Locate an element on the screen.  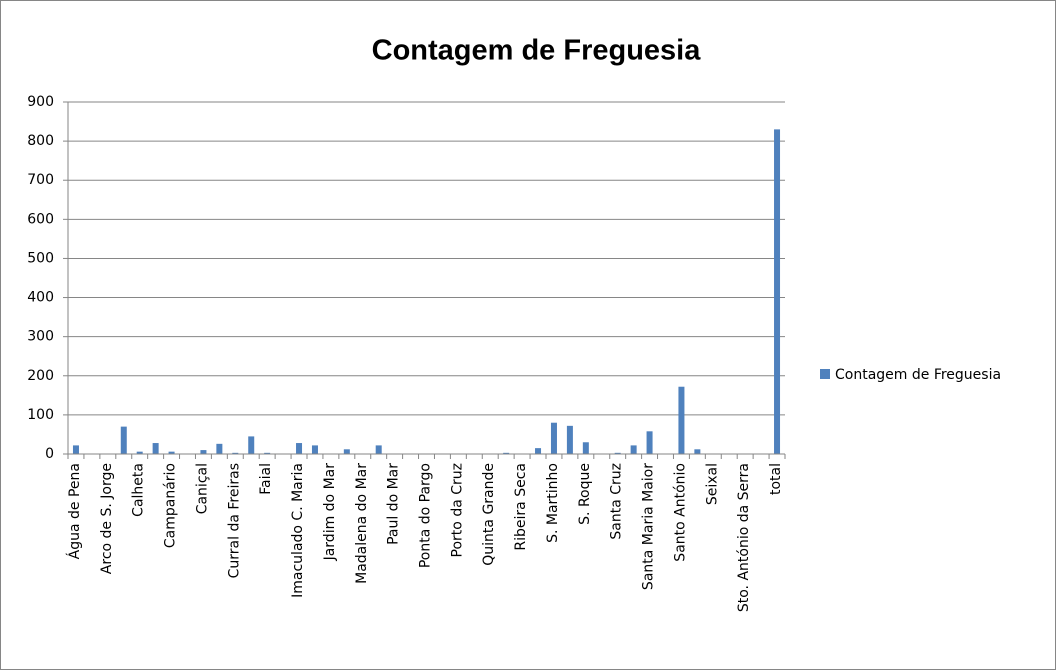
legend-swatch is located at coordinates (825, 374).